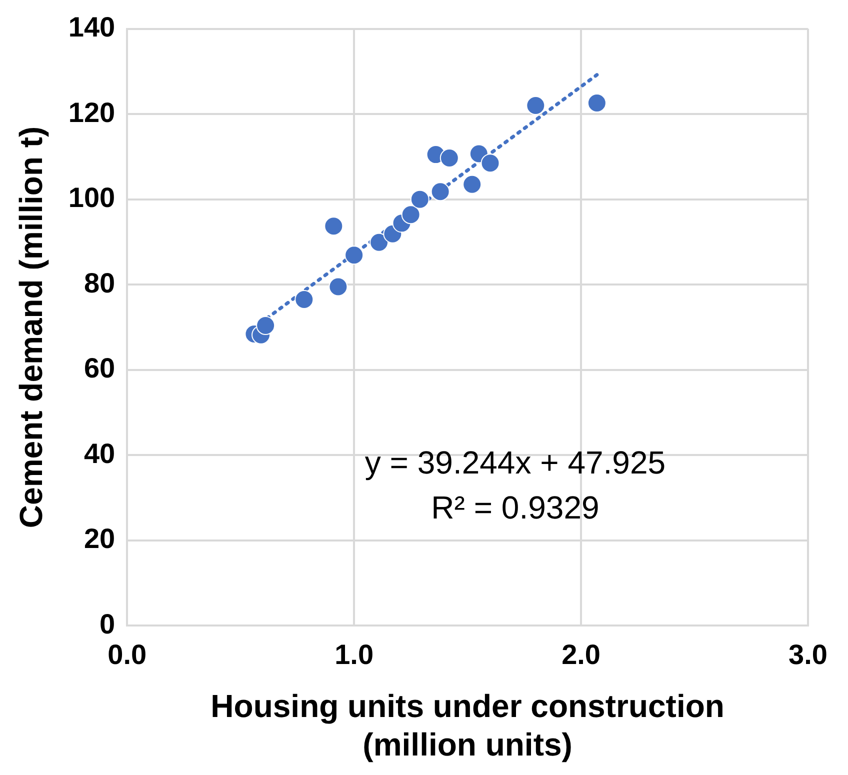 Image resolution: width=848 pixels, height=775 pixels. Describe the element at coordinates (354, 654) in the screenshot. I see `x-tick-label: 1.0` at that location.